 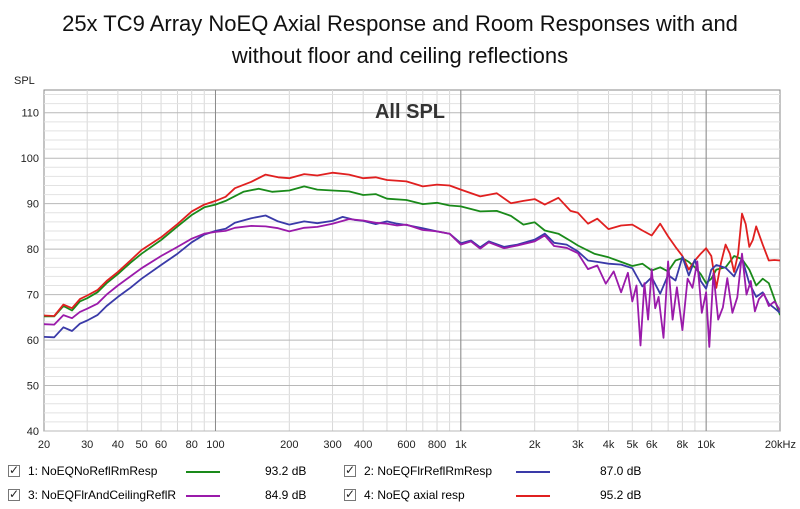 I want to click on y-tick-label: 40, so click(x=33, y=432).